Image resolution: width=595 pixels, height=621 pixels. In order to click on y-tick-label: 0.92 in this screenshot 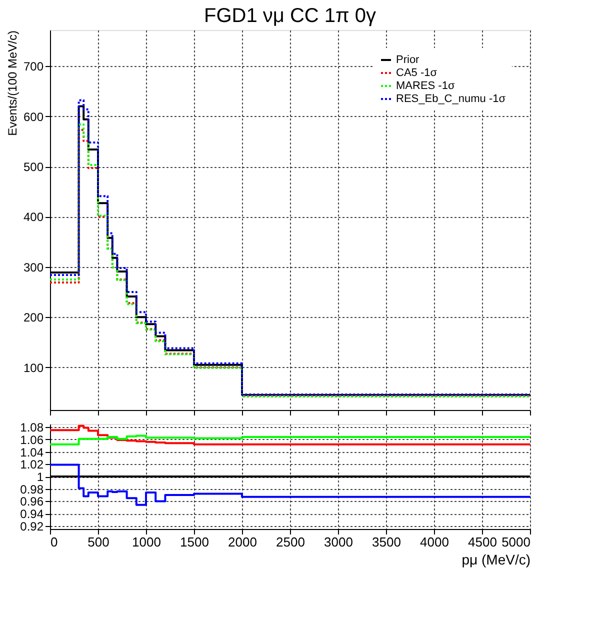, I will do `click(32, 526)`.